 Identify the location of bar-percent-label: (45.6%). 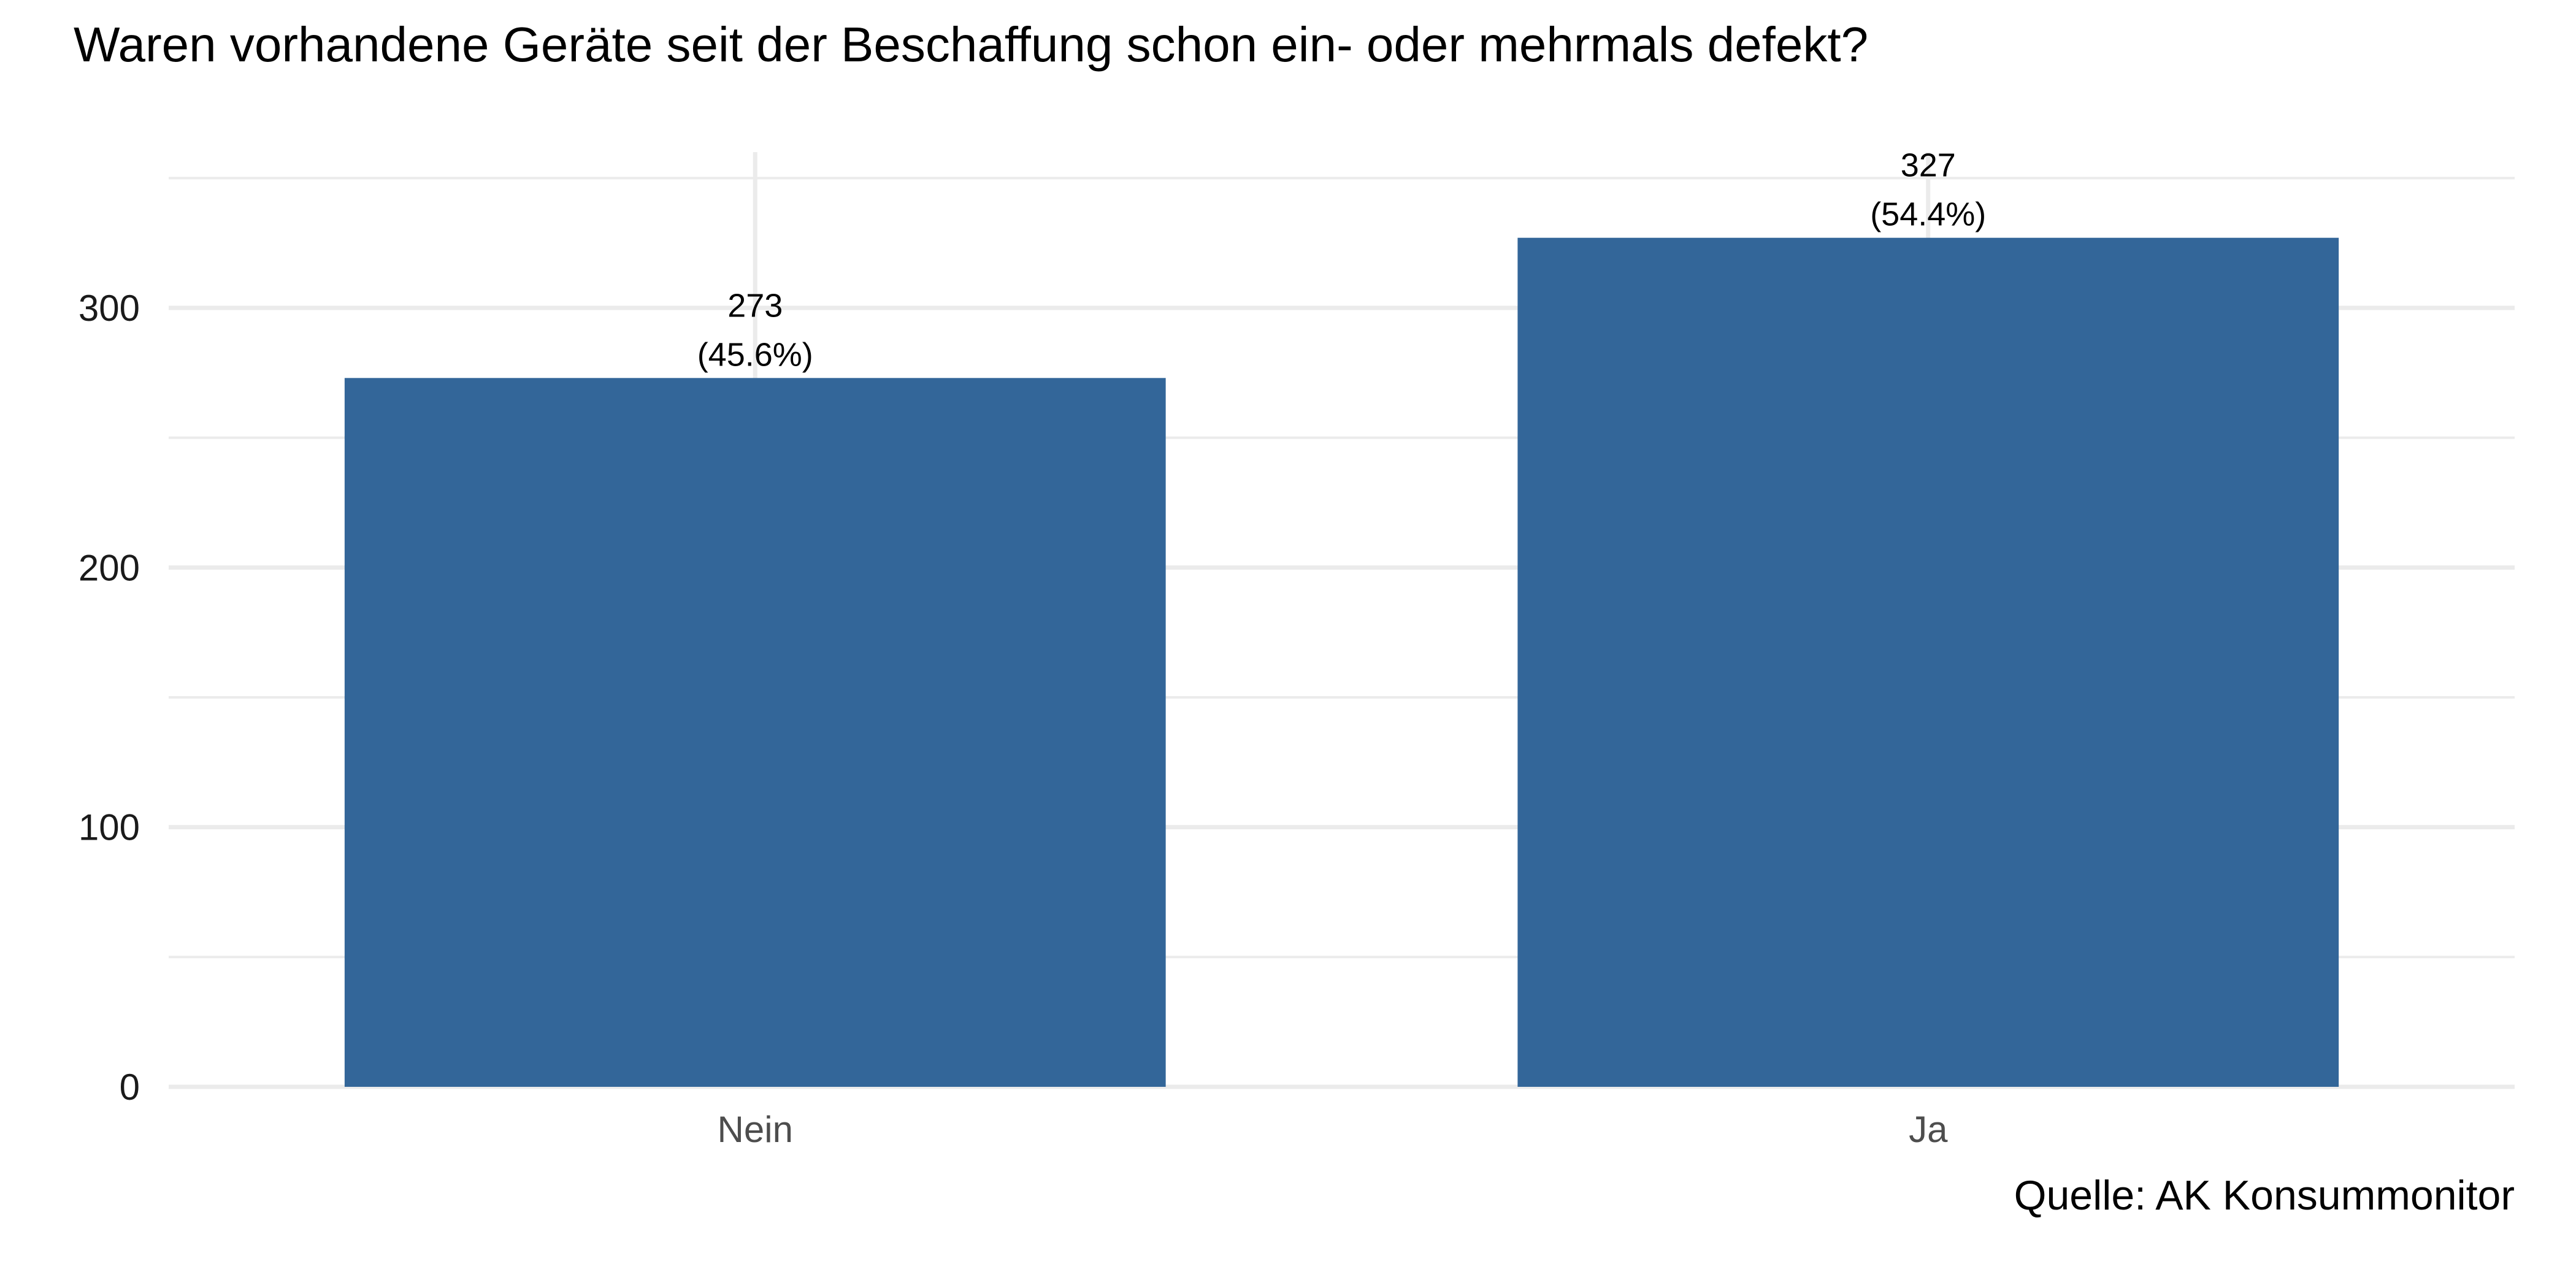
(755, 354).